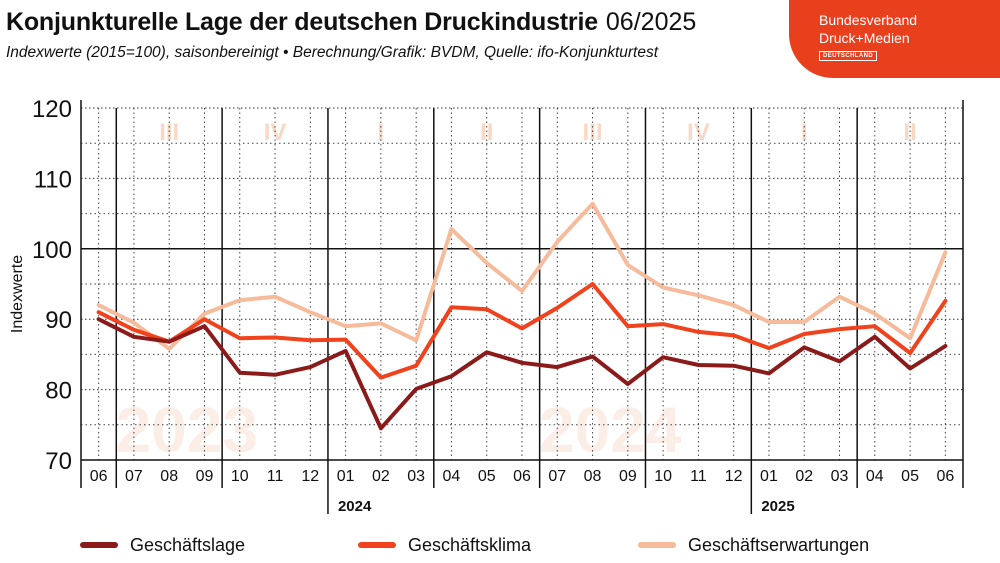  What do you see at coordinates (99, 545) in the screenshot?
I see `legend-swatch-geschaeftslage` at bounding box center [99, 545].